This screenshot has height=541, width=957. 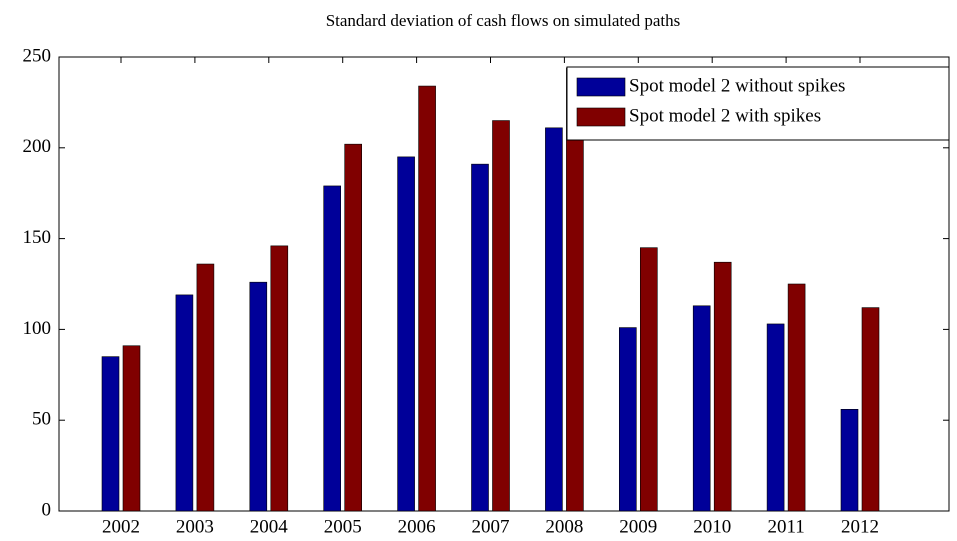 I want to click on y-tick-label: 250, so click(x=37, y=55).